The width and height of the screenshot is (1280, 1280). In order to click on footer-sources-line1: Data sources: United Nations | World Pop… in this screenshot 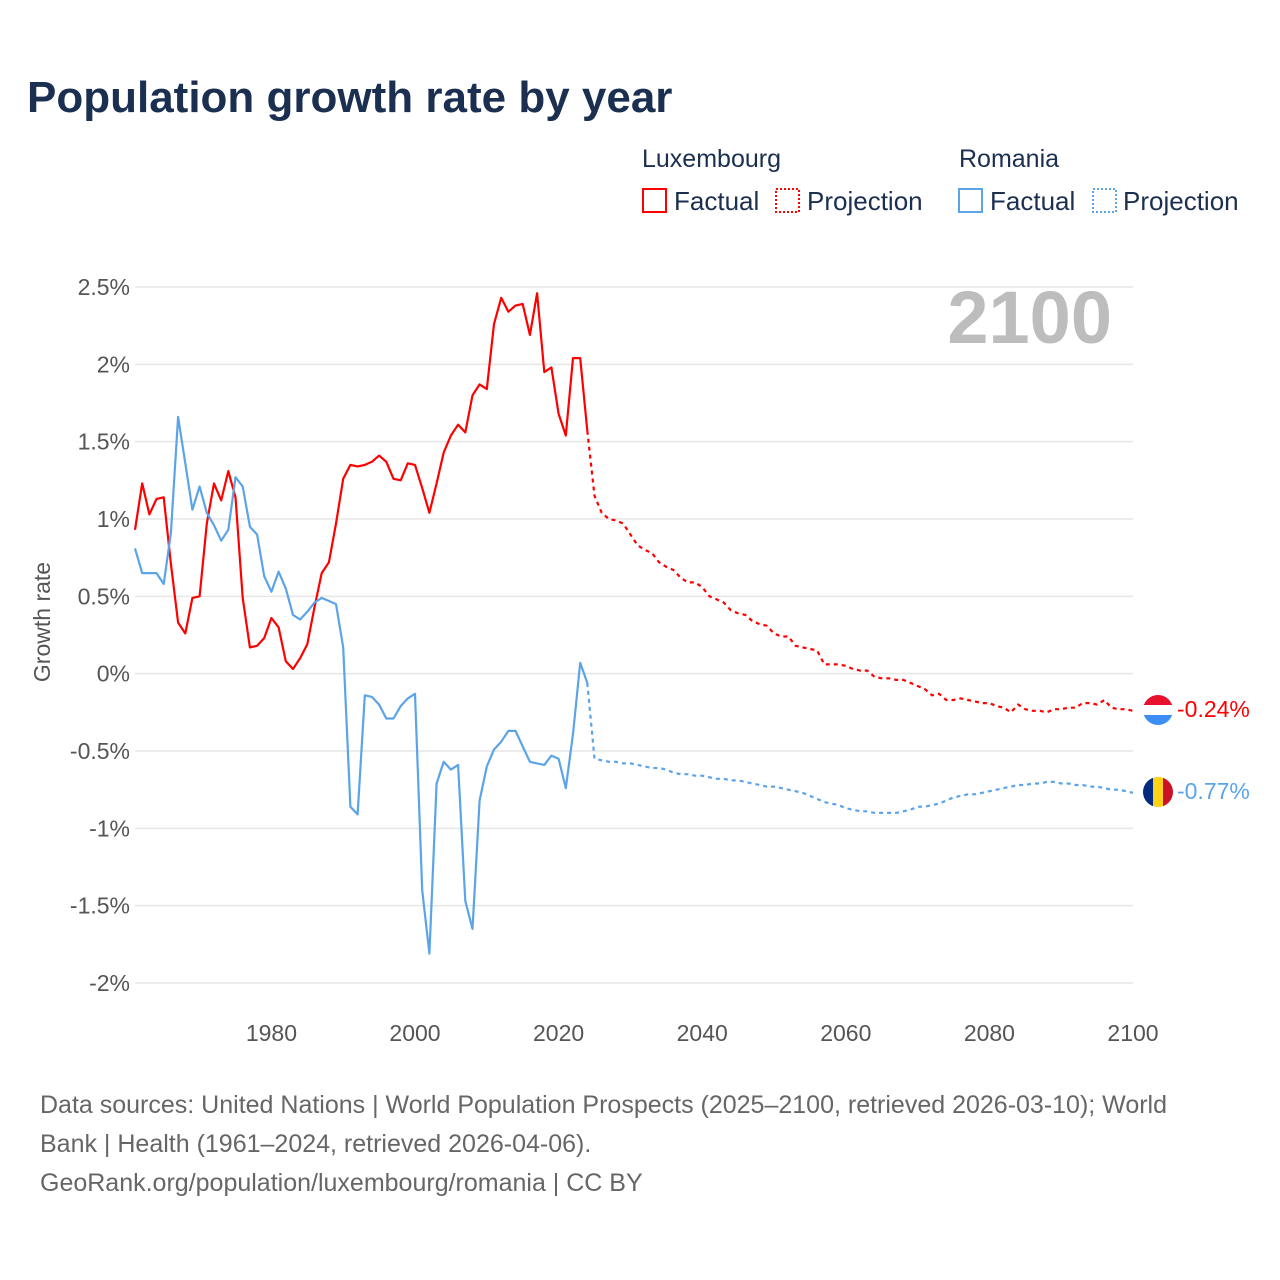, I will do `click(603, 1105)`.